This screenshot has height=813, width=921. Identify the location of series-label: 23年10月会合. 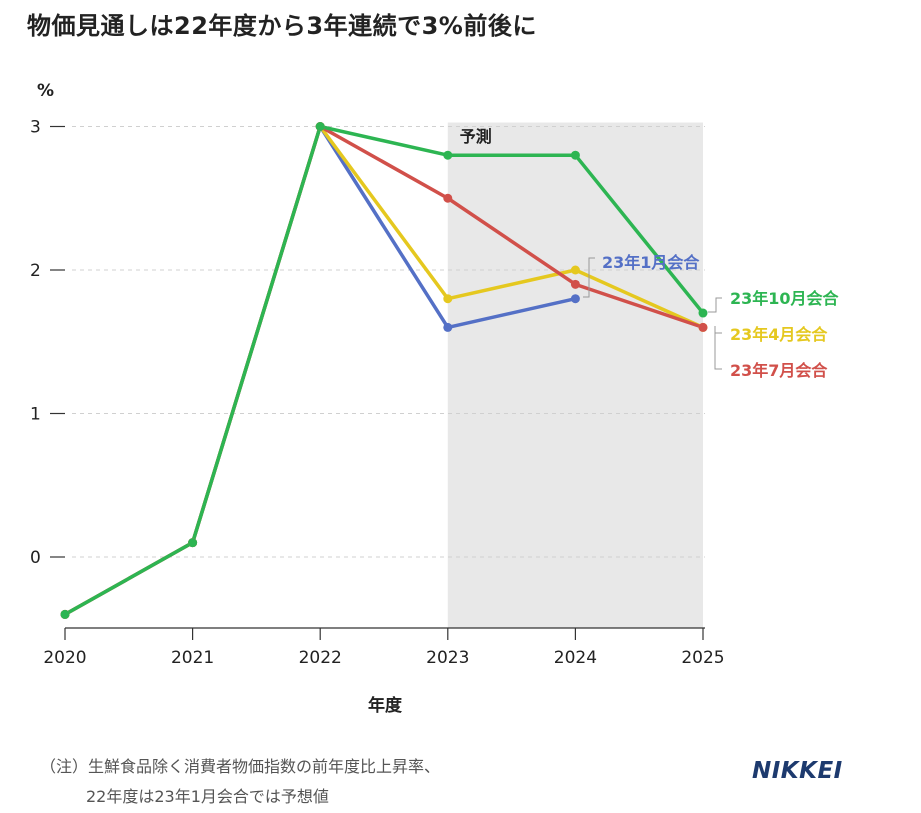
(785, 298).